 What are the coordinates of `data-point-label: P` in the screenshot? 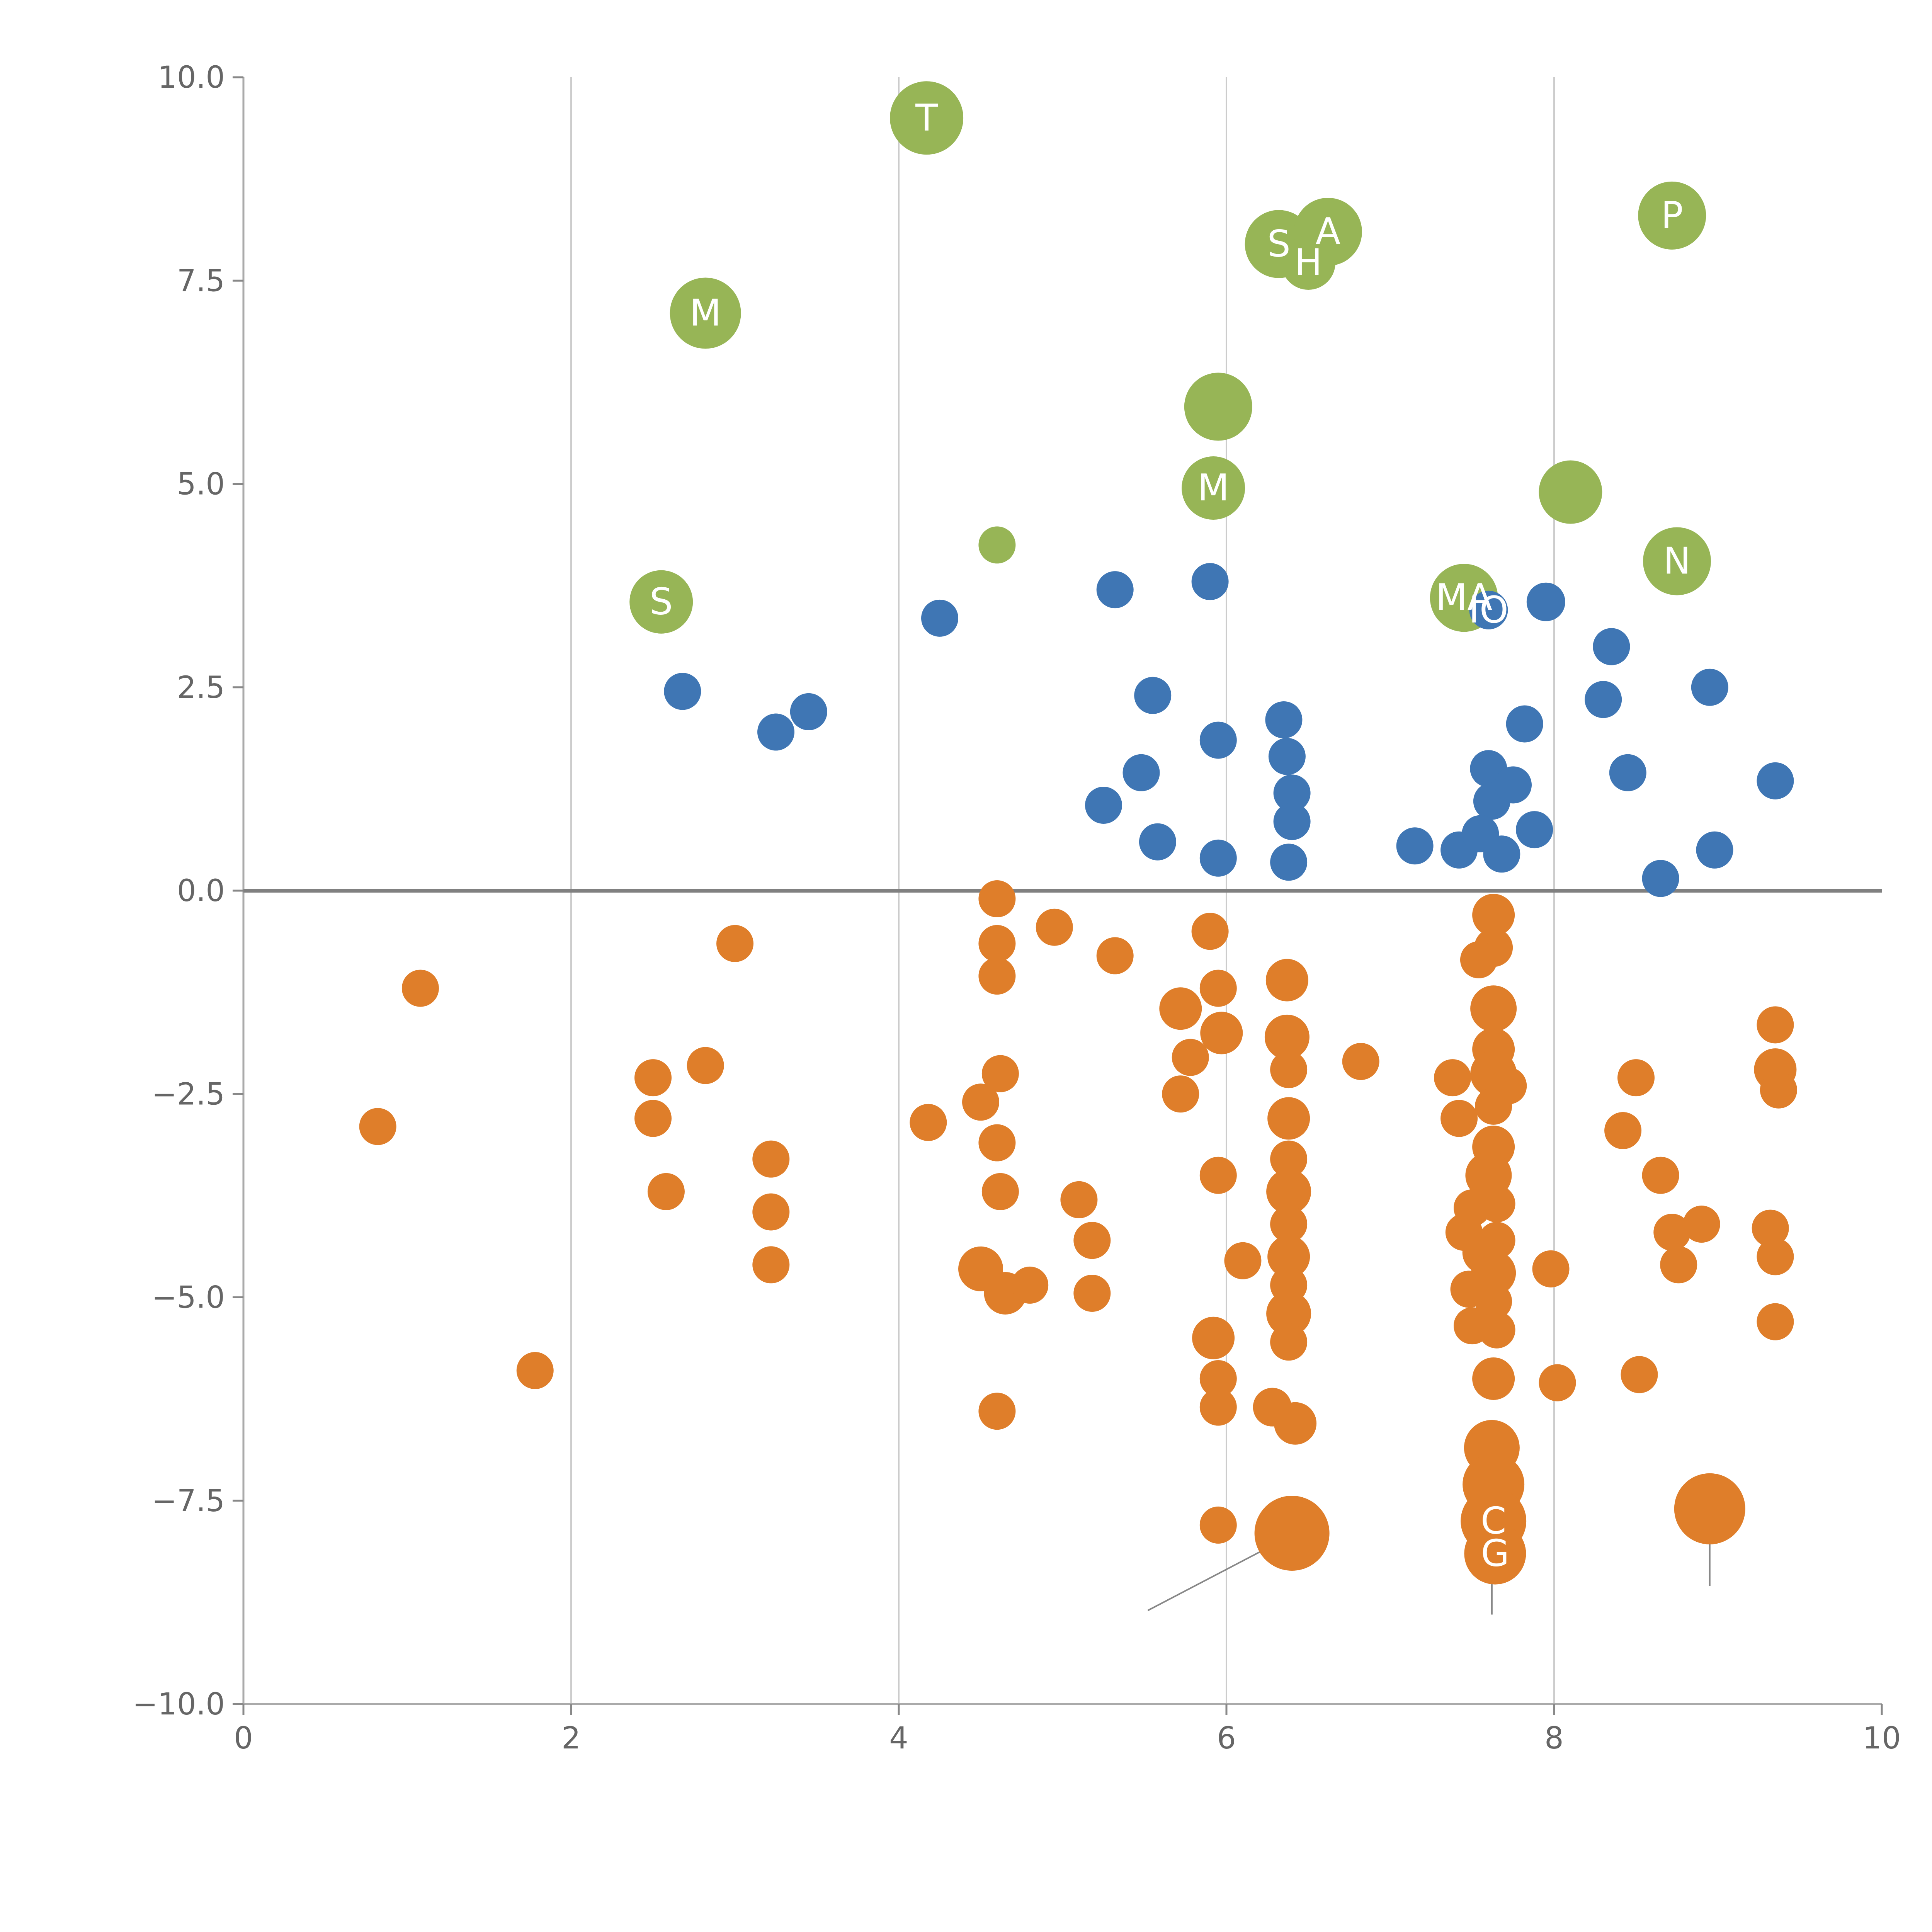 It's located at (1672, 216).